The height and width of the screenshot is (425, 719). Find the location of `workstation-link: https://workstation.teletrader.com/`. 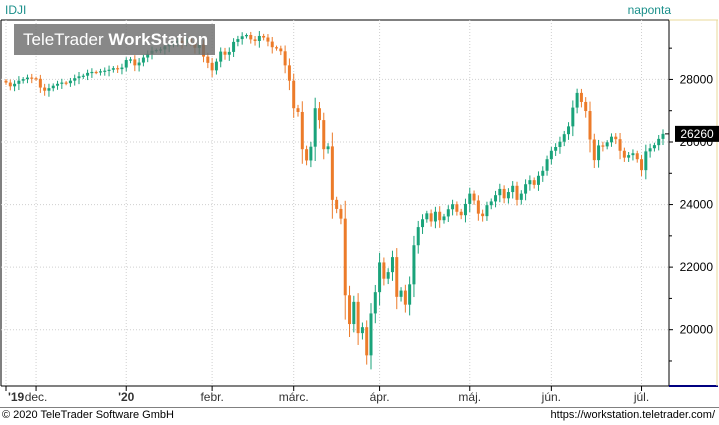

workstation-link: https://workstation.teletrader.com/ is located at coordinates (632, 415).